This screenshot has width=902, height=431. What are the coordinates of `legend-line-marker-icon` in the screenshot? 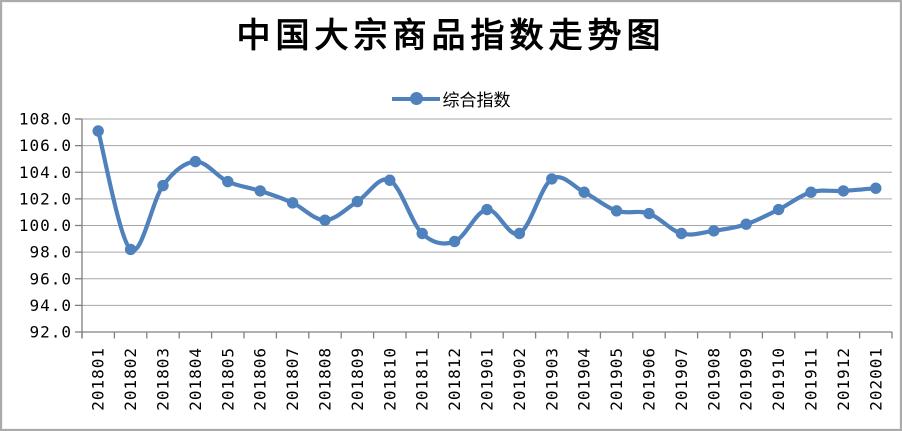 It's located at (415, 98).